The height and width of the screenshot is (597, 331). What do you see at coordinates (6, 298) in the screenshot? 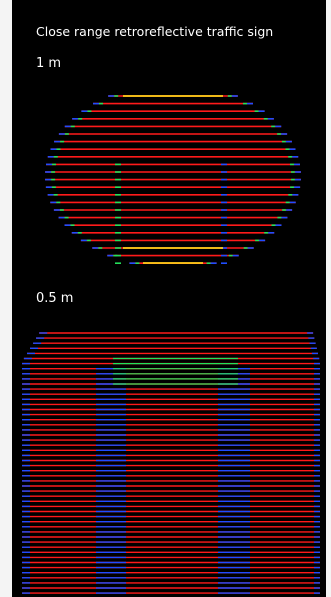
I see `left-border` at bounding box center [6, 298].